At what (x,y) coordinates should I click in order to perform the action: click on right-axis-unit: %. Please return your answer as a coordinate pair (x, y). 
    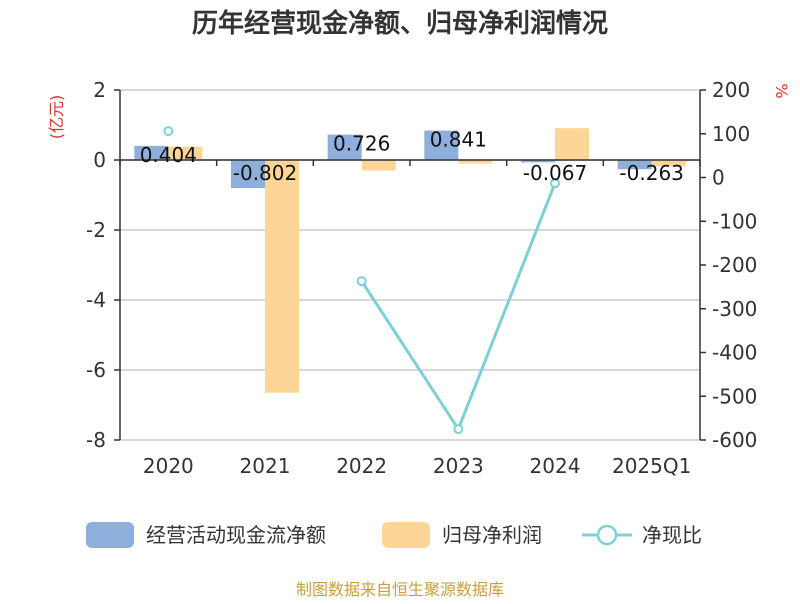
    Looking at the image, I should click on (781, 90).